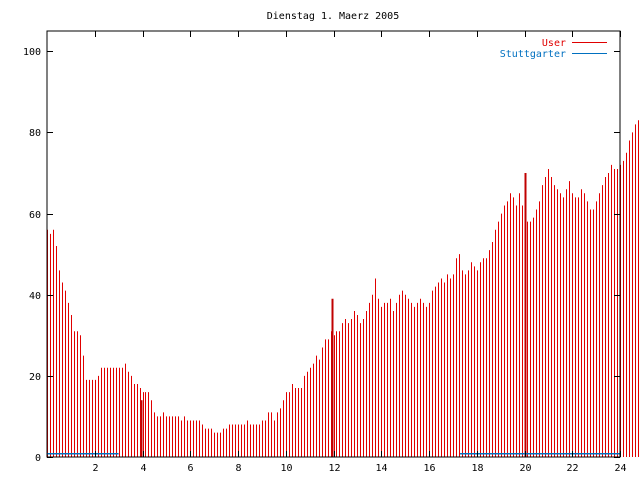  Describe the element at coordinates (429, 468) in the screenshot. I see `x-tick-label: 16` at that location.